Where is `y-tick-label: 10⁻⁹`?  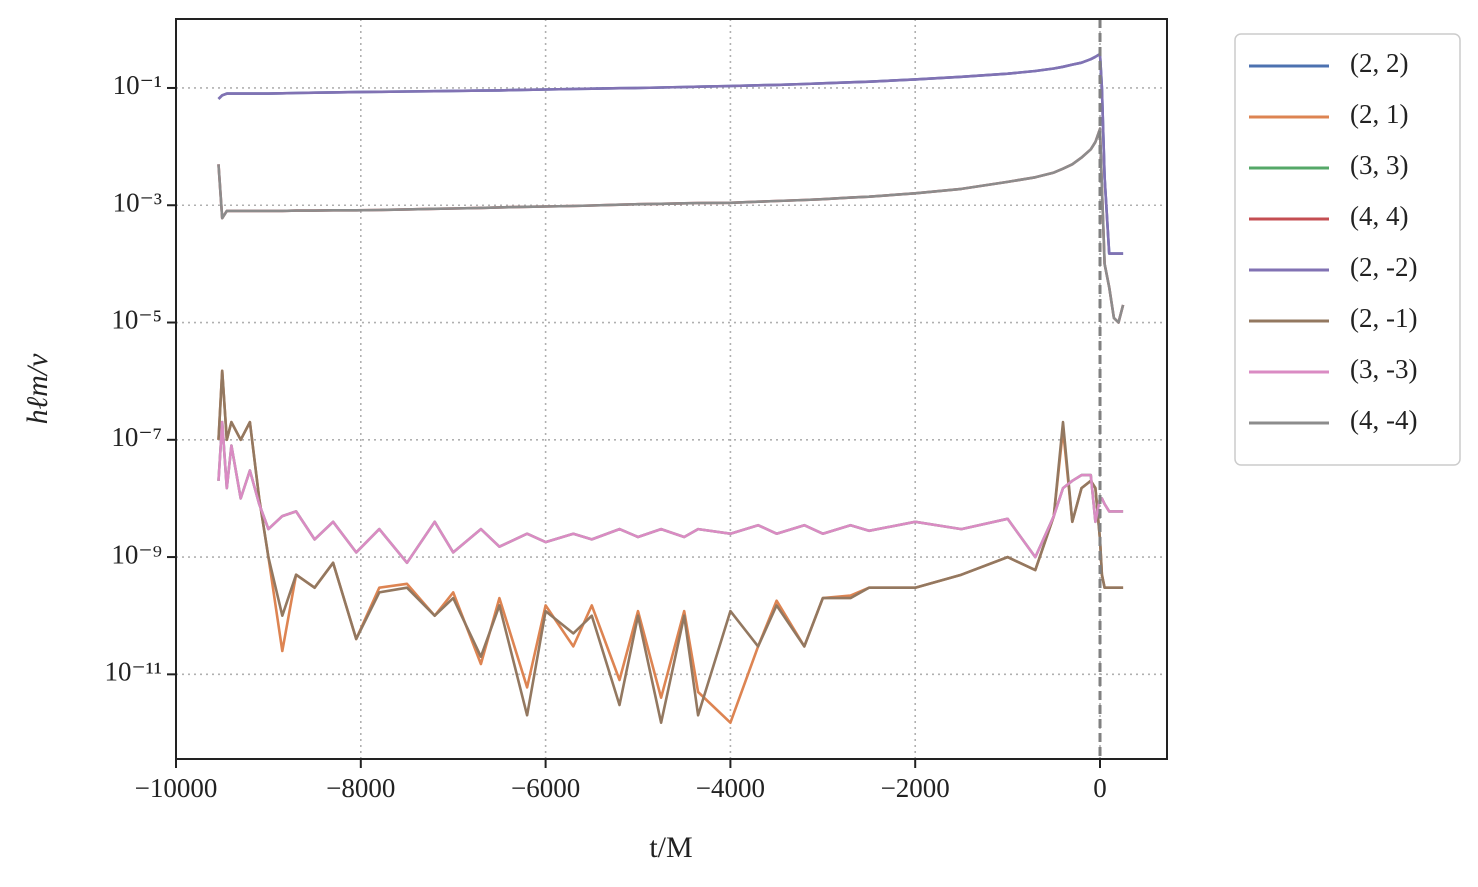
y-tick-label: 10⁻⁹ is located at coordinates (136, 554).